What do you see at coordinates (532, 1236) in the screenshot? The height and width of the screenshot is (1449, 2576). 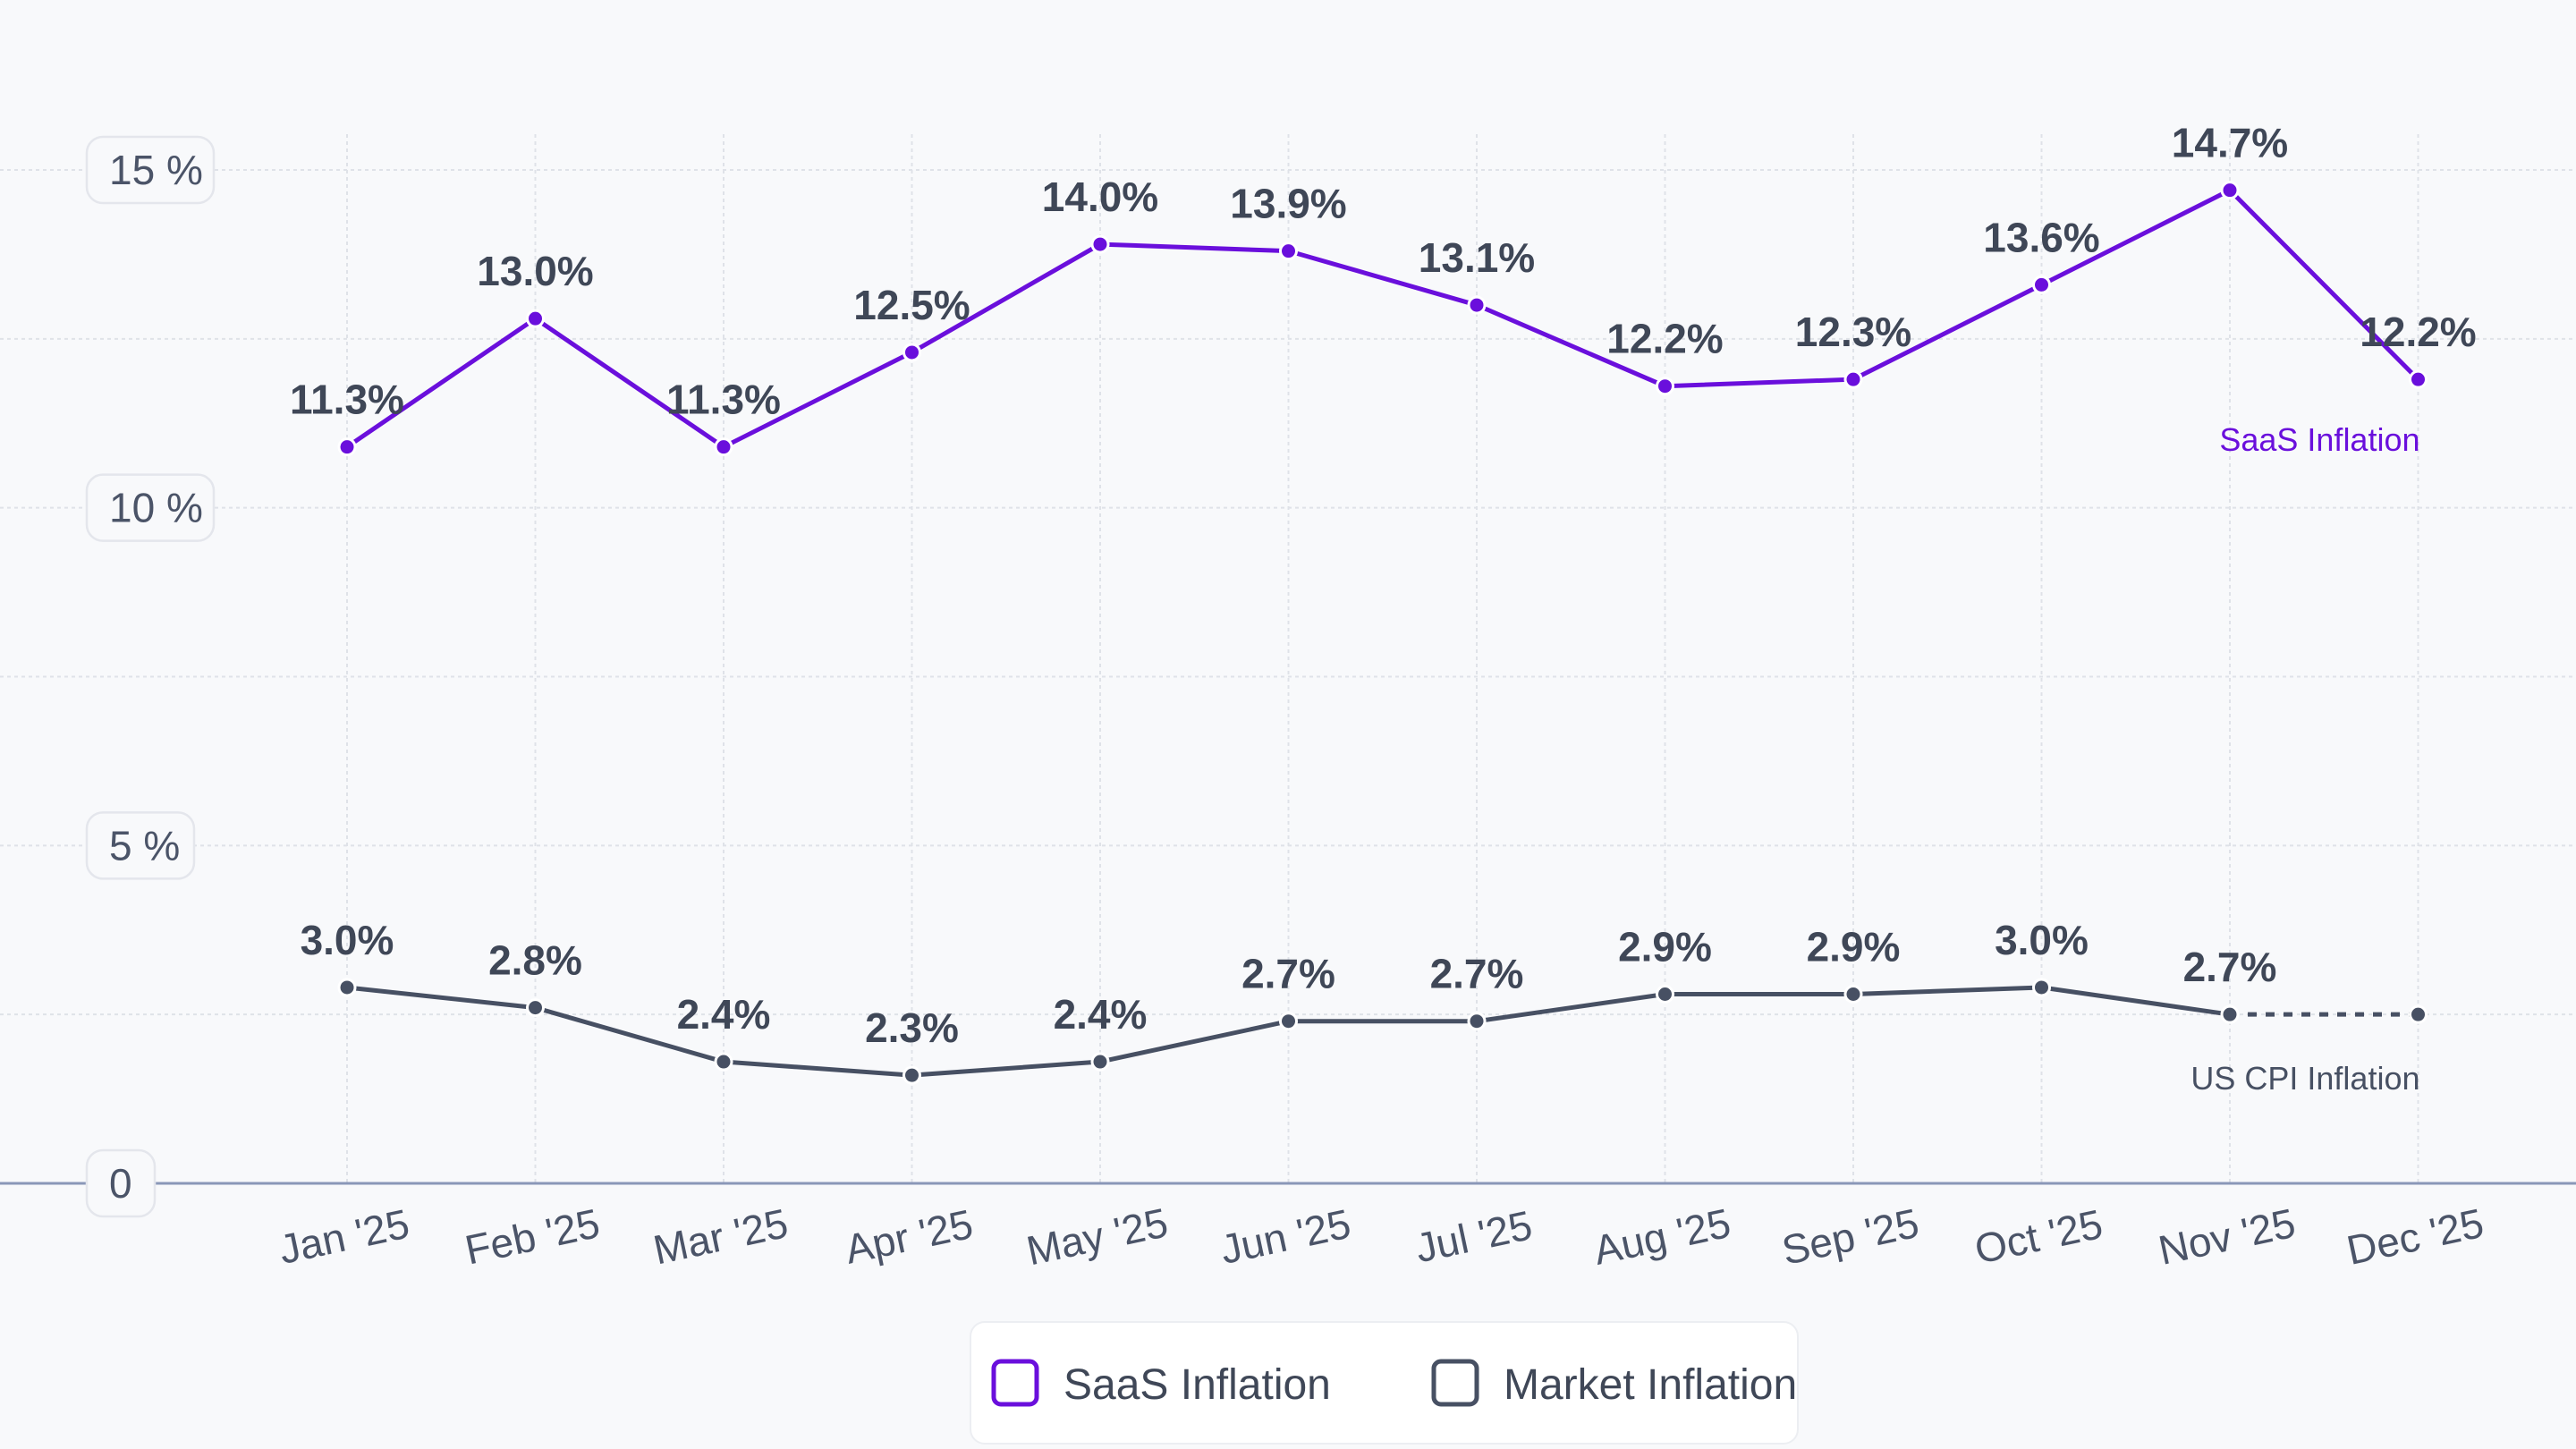 I see `x-tick-label: Feb '25` at bounding box center [532, 1236].